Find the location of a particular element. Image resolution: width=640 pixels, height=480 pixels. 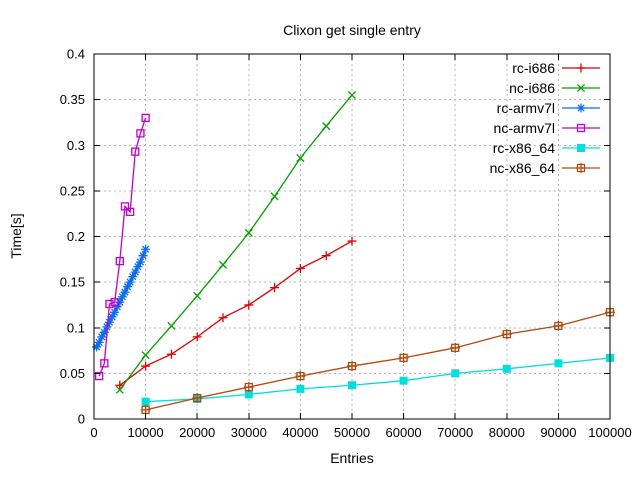

x-axis-label: Entries is located at coordinates (352, 458).